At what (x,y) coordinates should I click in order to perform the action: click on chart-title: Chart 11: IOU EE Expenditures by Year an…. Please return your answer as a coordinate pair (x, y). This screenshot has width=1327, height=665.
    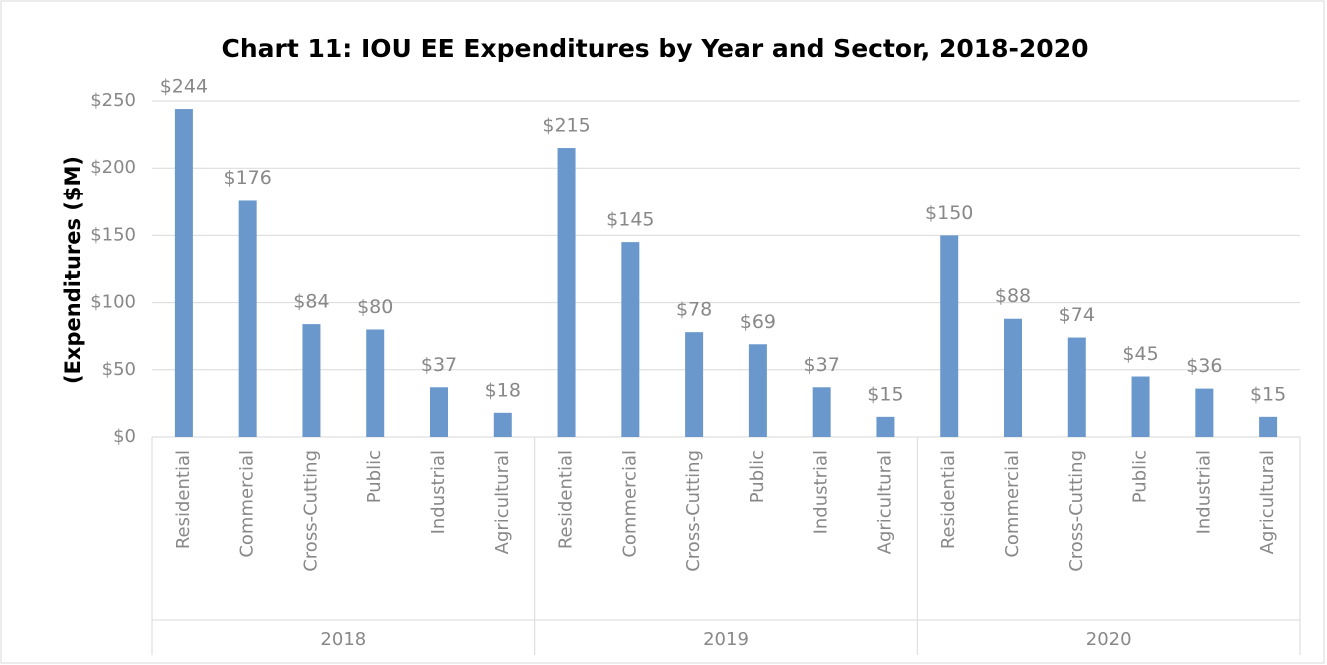
    Looking at the image, I should click on (655, 48).